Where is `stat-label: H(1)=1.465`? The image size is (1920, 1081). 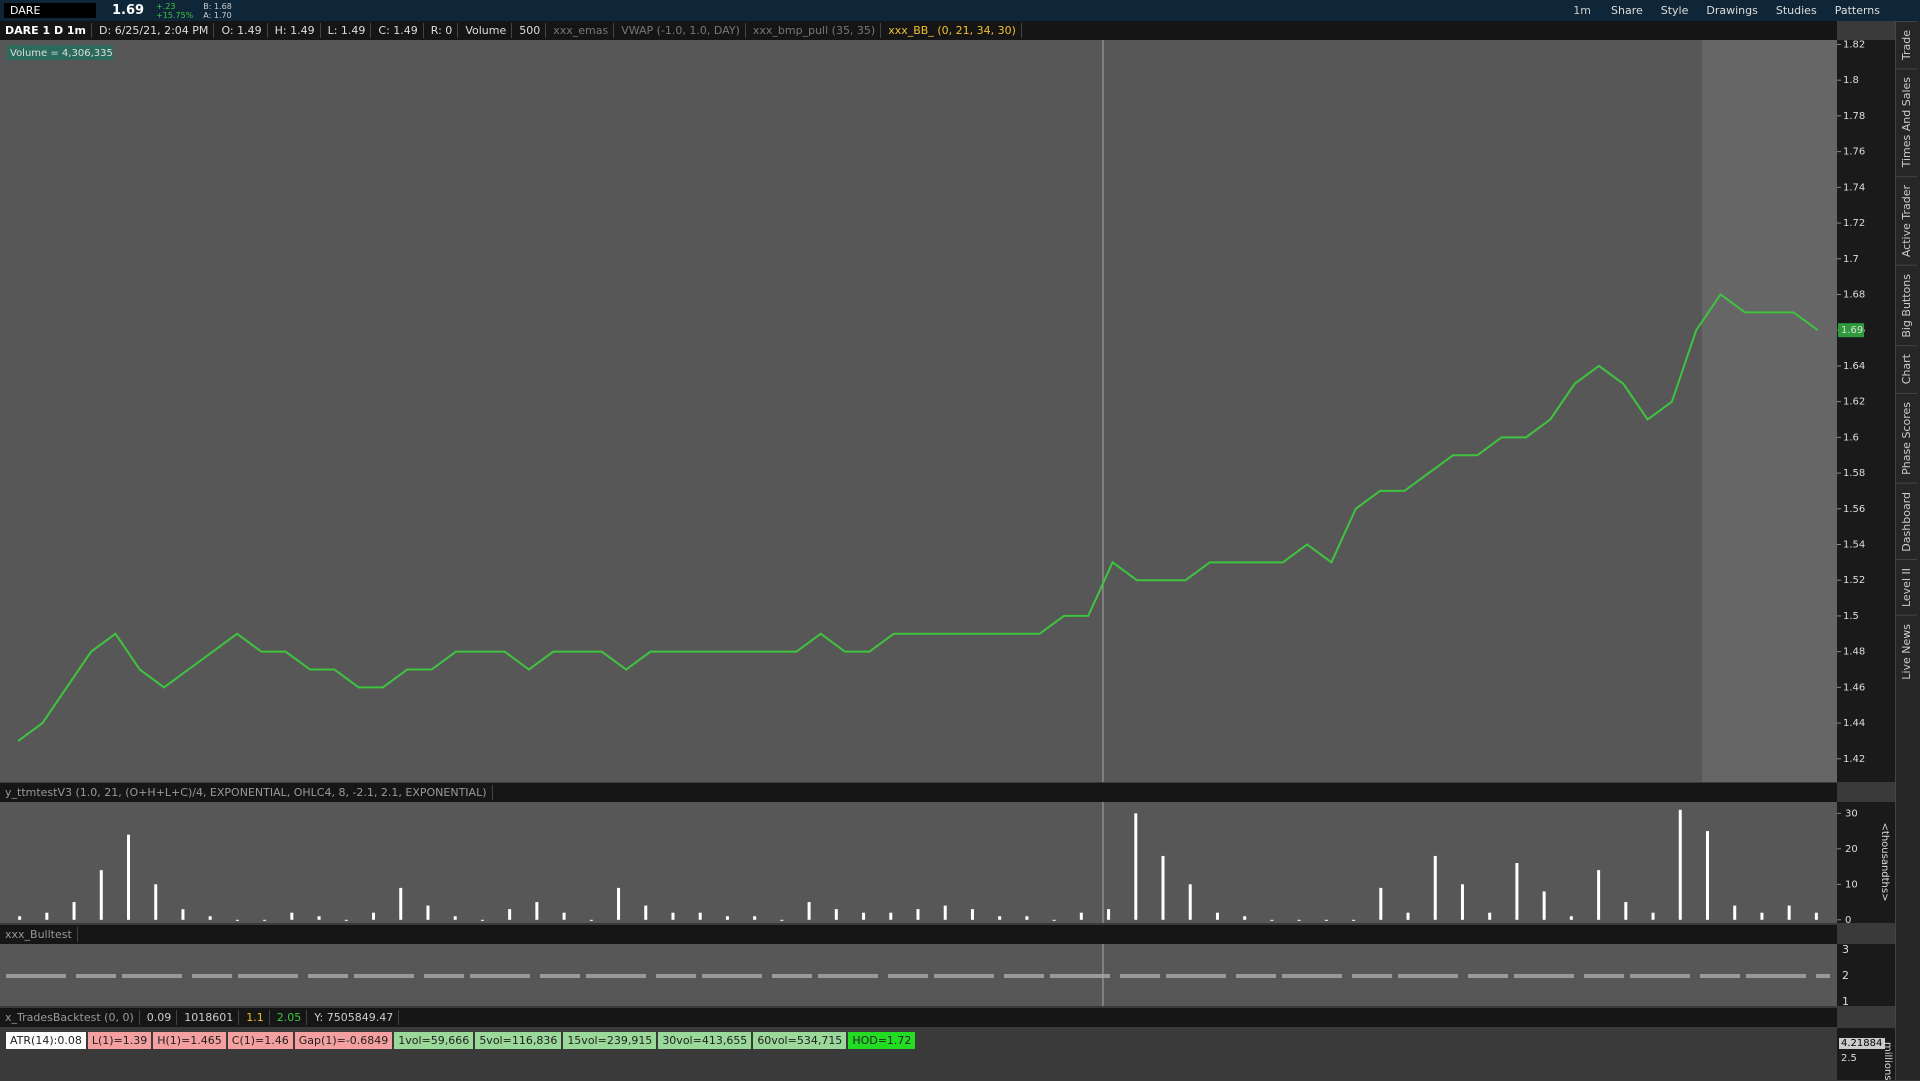
stat-label: H(1)=1.465 is located at coordinates (189, 1040).